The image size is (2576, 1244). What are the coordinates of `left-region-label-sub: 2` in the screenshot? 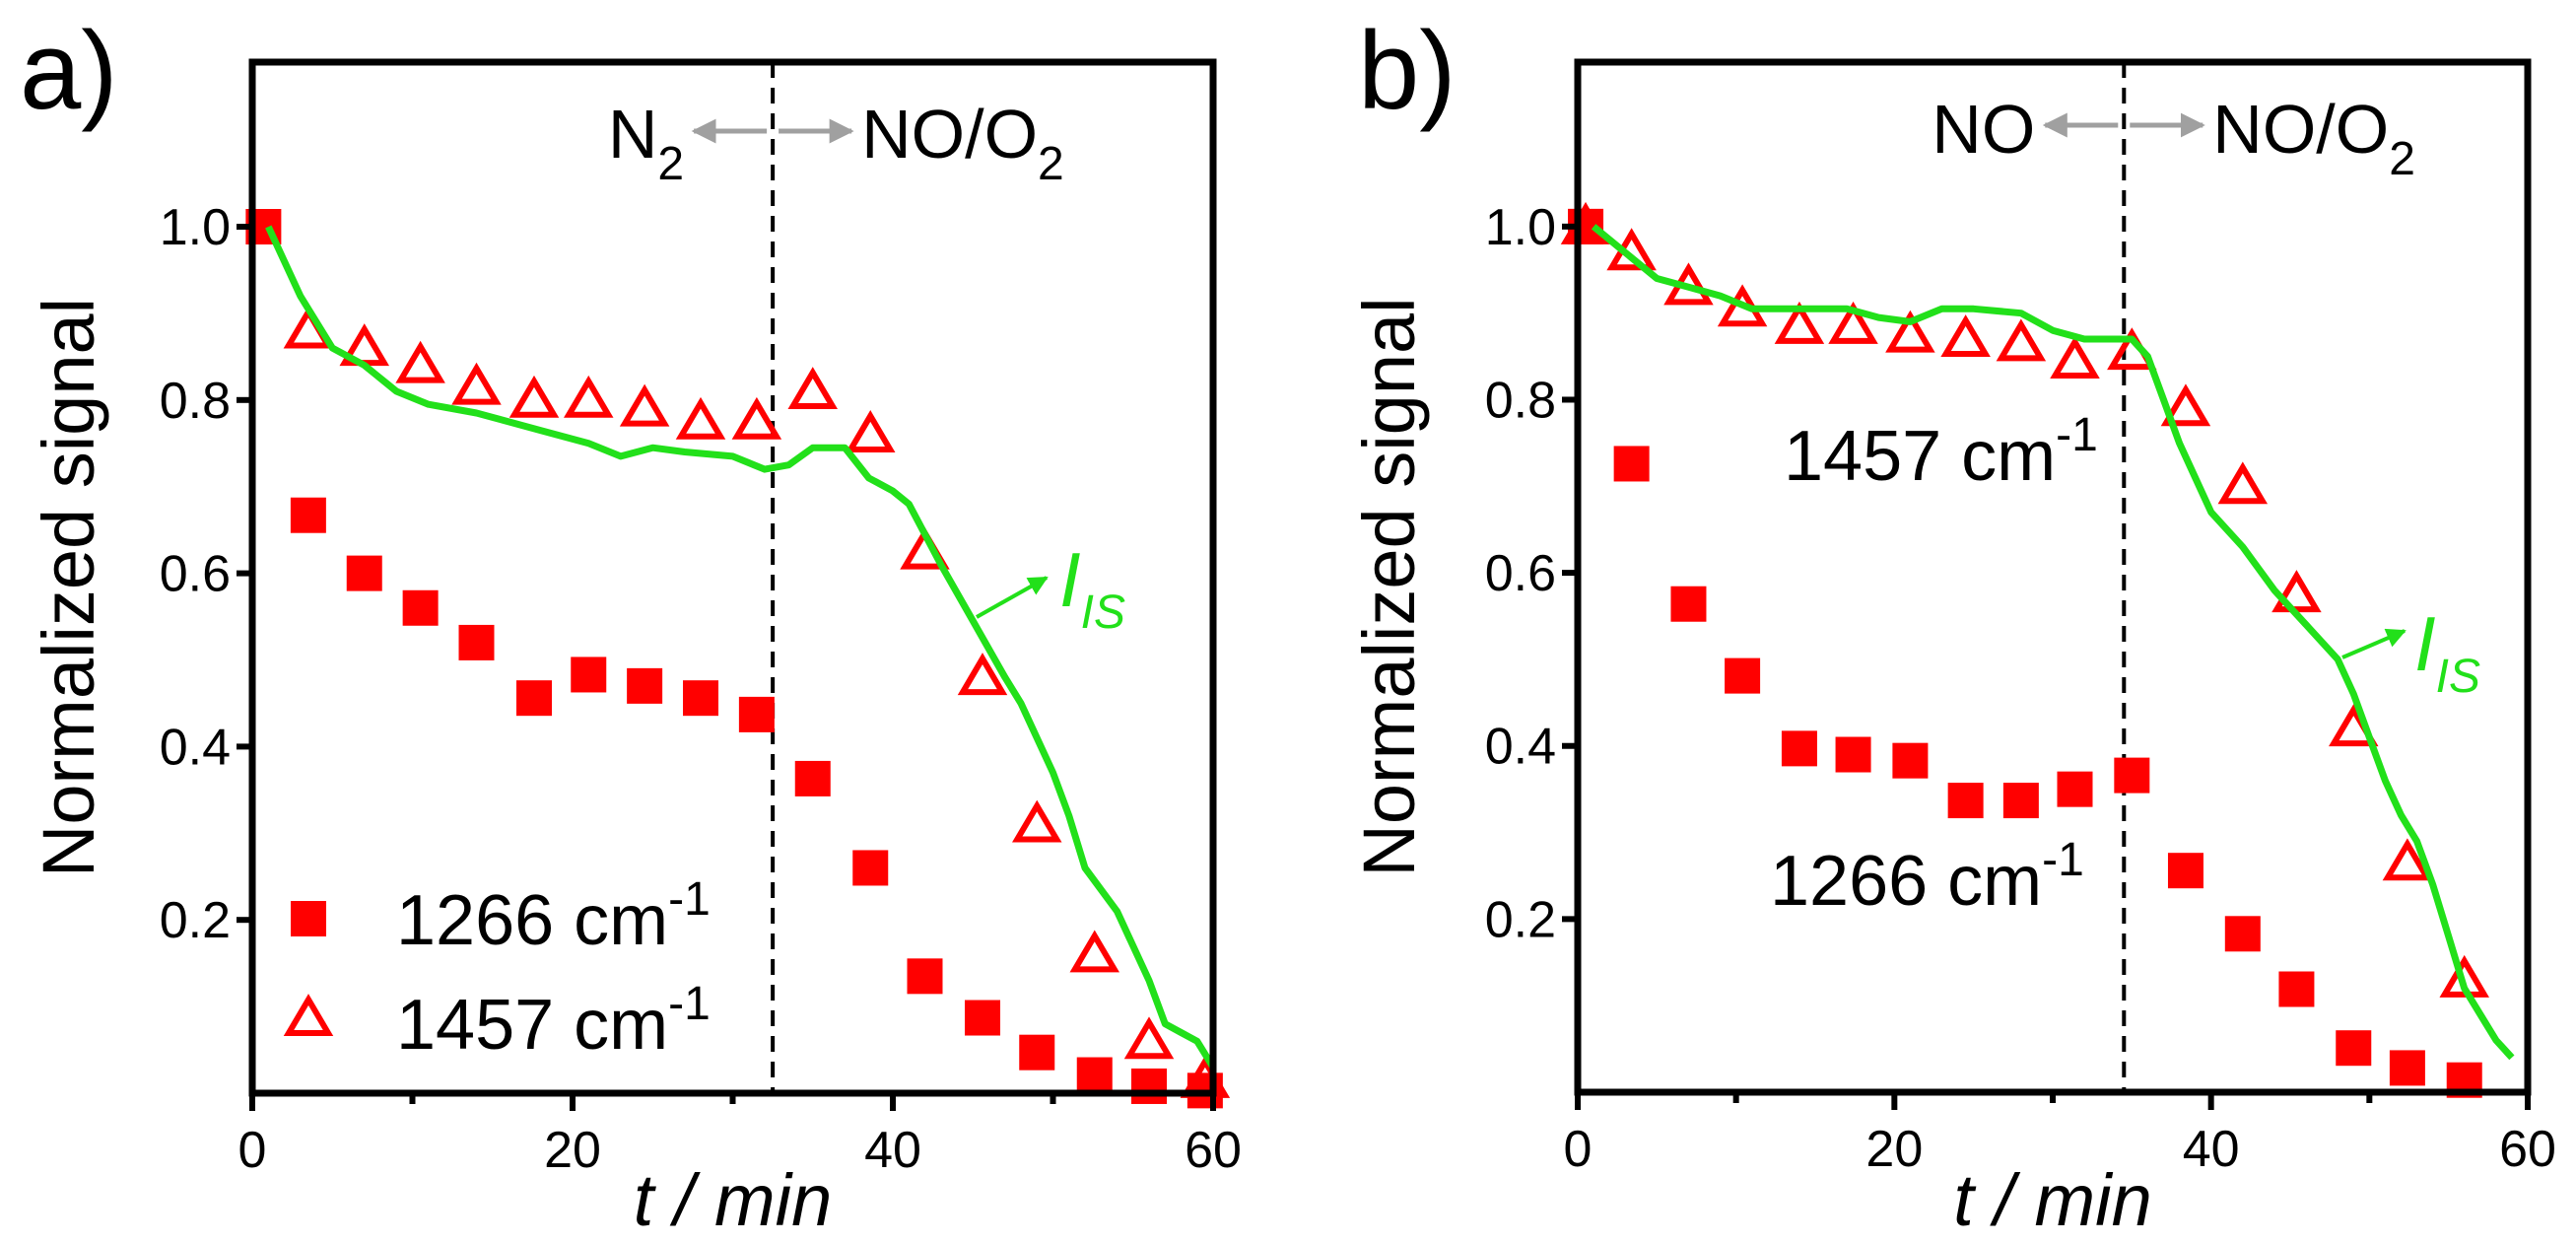 It's located at (670, 164).